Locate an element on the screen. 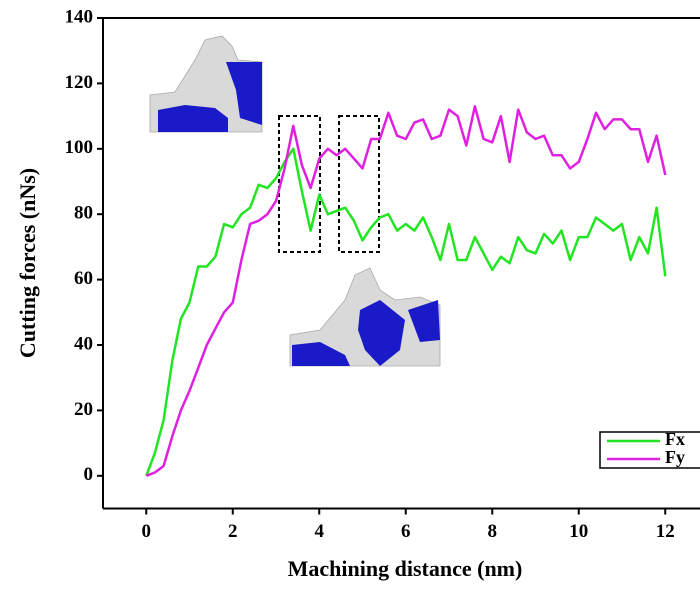 This screenshot has height=589, width=700. x-tick-label: 8 is located at coordinates (493, 531).